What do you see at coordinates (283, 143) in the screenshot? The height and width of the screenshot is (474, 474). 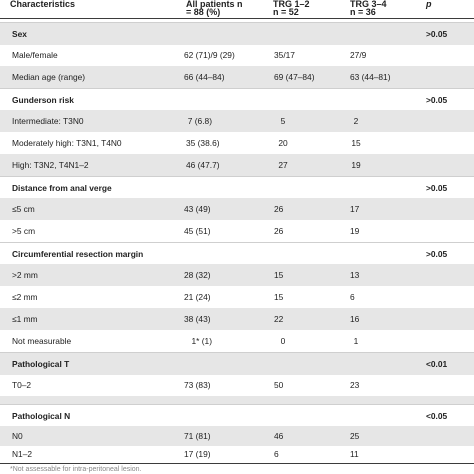 I see `trg12-value: 20` at bounding box center [283, 143].